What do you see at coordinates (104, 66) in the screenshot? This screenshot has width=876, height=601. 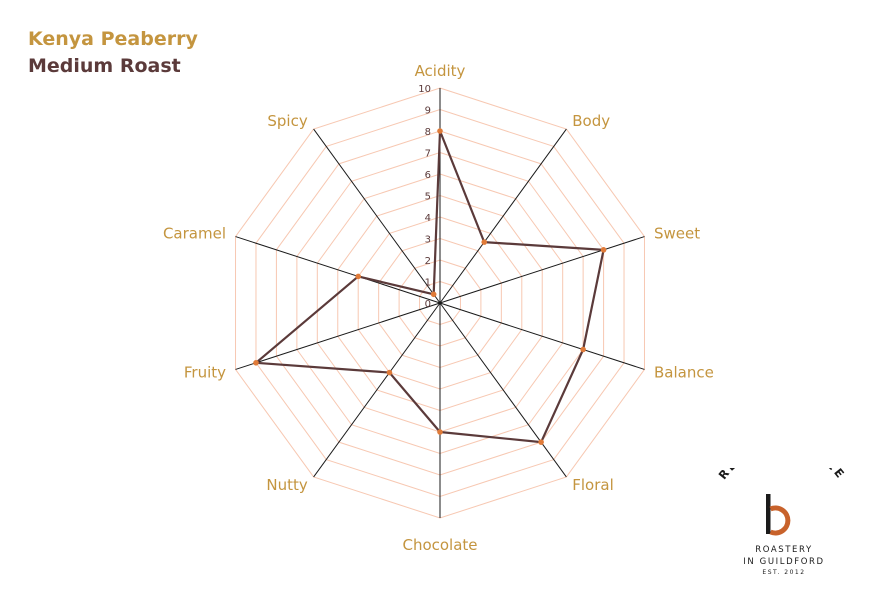 I see `chart-subtitle: Medium Roast` at bounding box center [104, 66].